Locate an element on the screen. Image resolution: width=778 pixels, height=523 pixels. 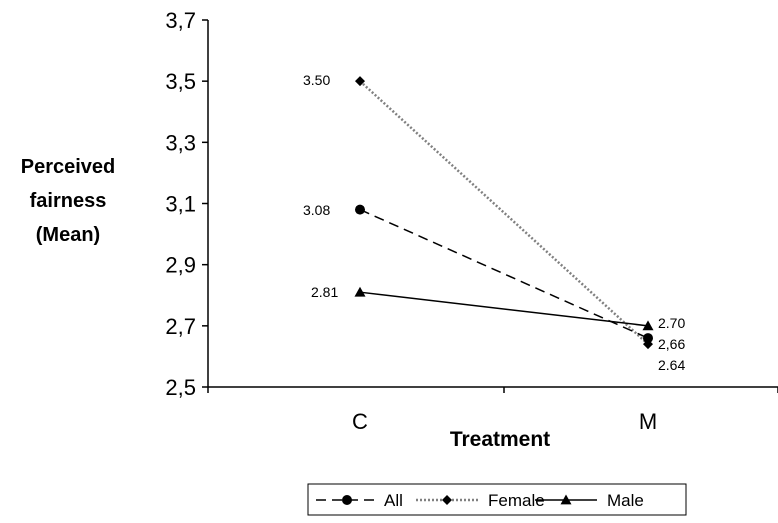
y-tick-label: 2,7 is located at coordinates (180, 326).